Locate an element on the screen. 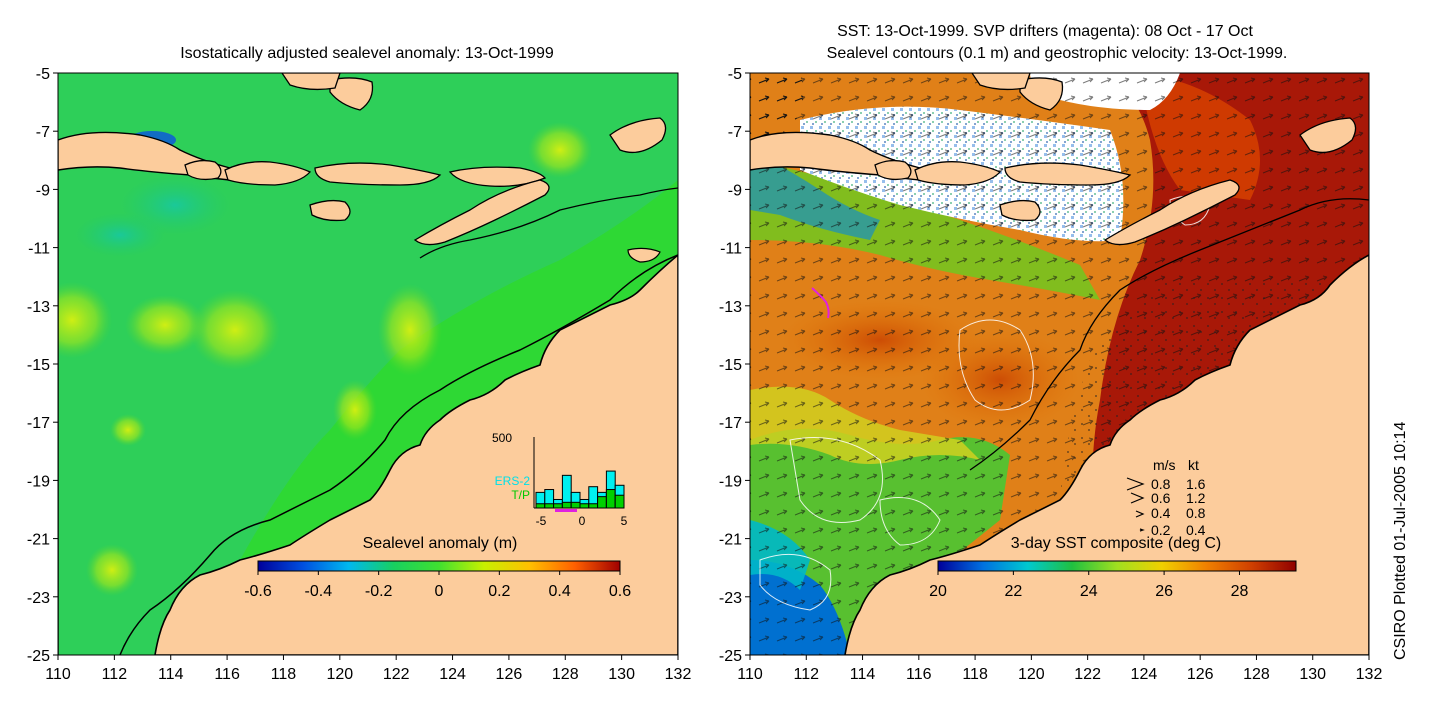  x-tick-label: 110 is located at coordinates (58, 674).